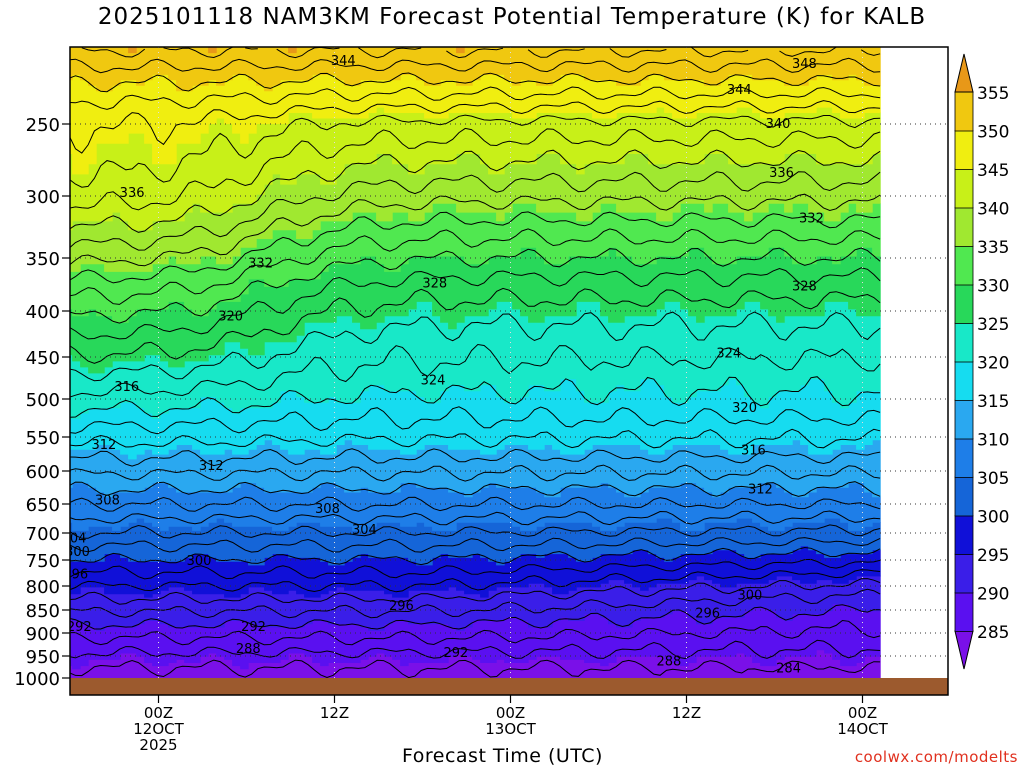  Describe the element at coordinates (993, 633) in the screenshot. I see `colorbar-label: 285` at that location.